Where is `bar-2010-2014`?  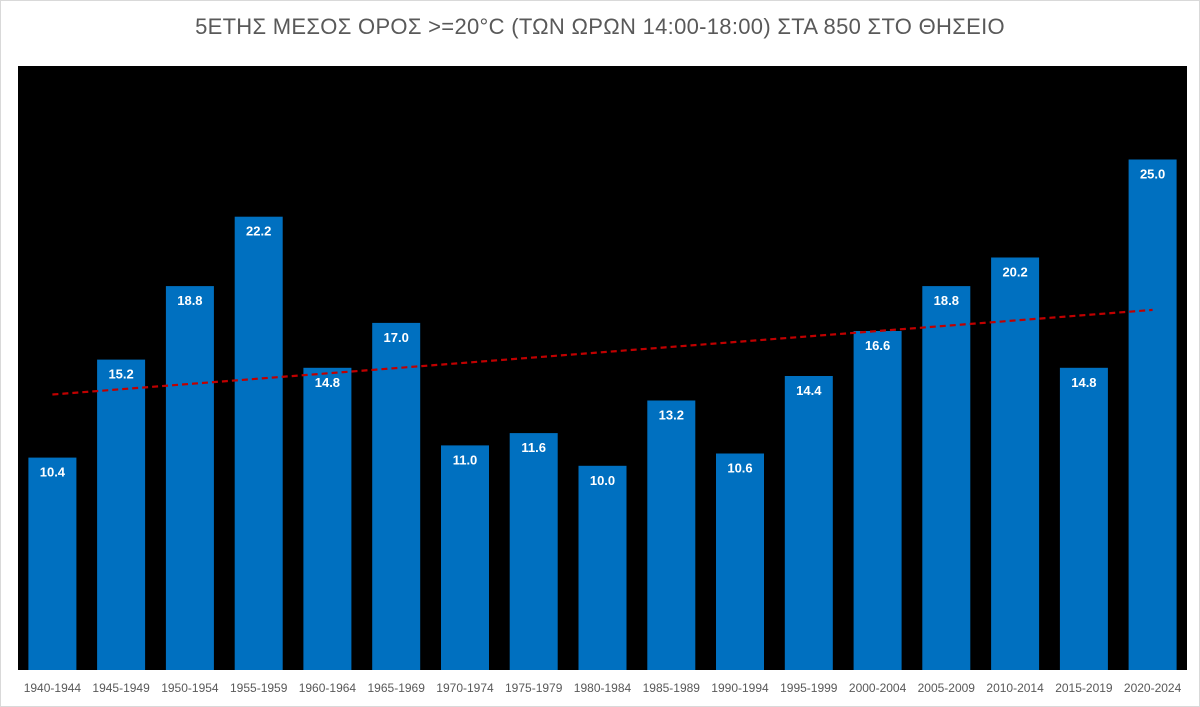 bar-2010-2014 is located at coordinates (1015, 463).